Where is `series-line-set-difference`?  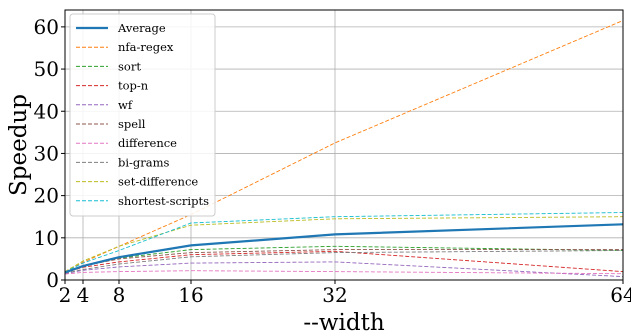
series-line-set-difference is located at coordinates (344, 244).